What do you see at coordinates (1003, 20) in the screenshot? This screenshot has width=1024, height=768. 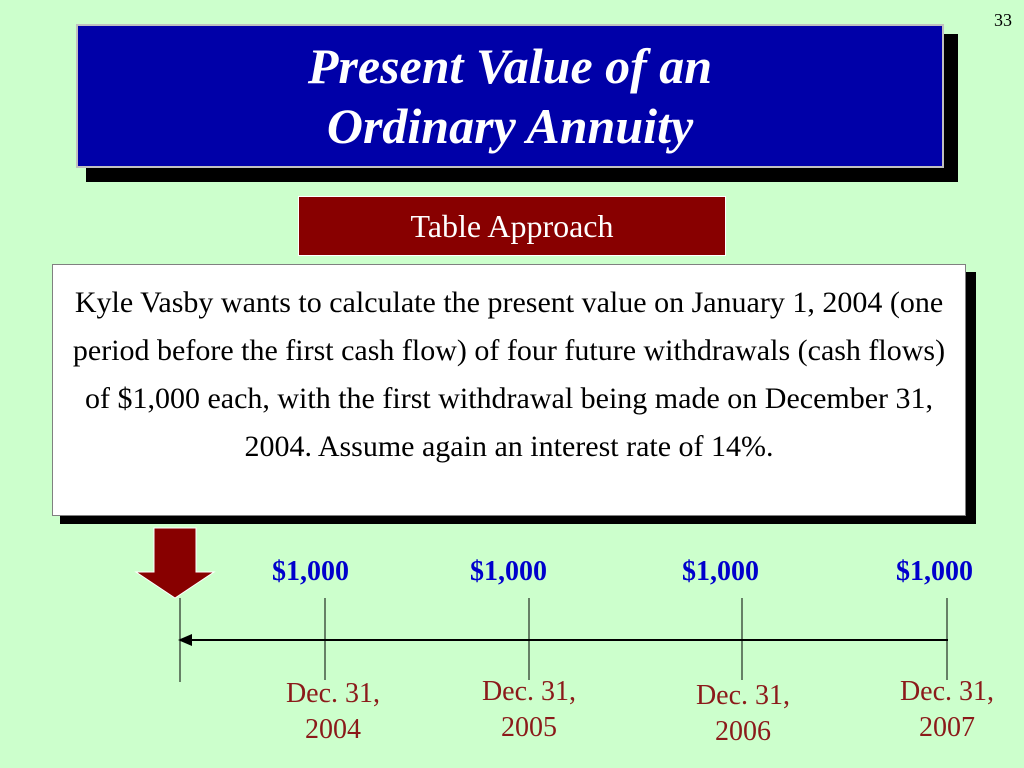 I see `slide-number: 33` at bounding box center [1003, 20].